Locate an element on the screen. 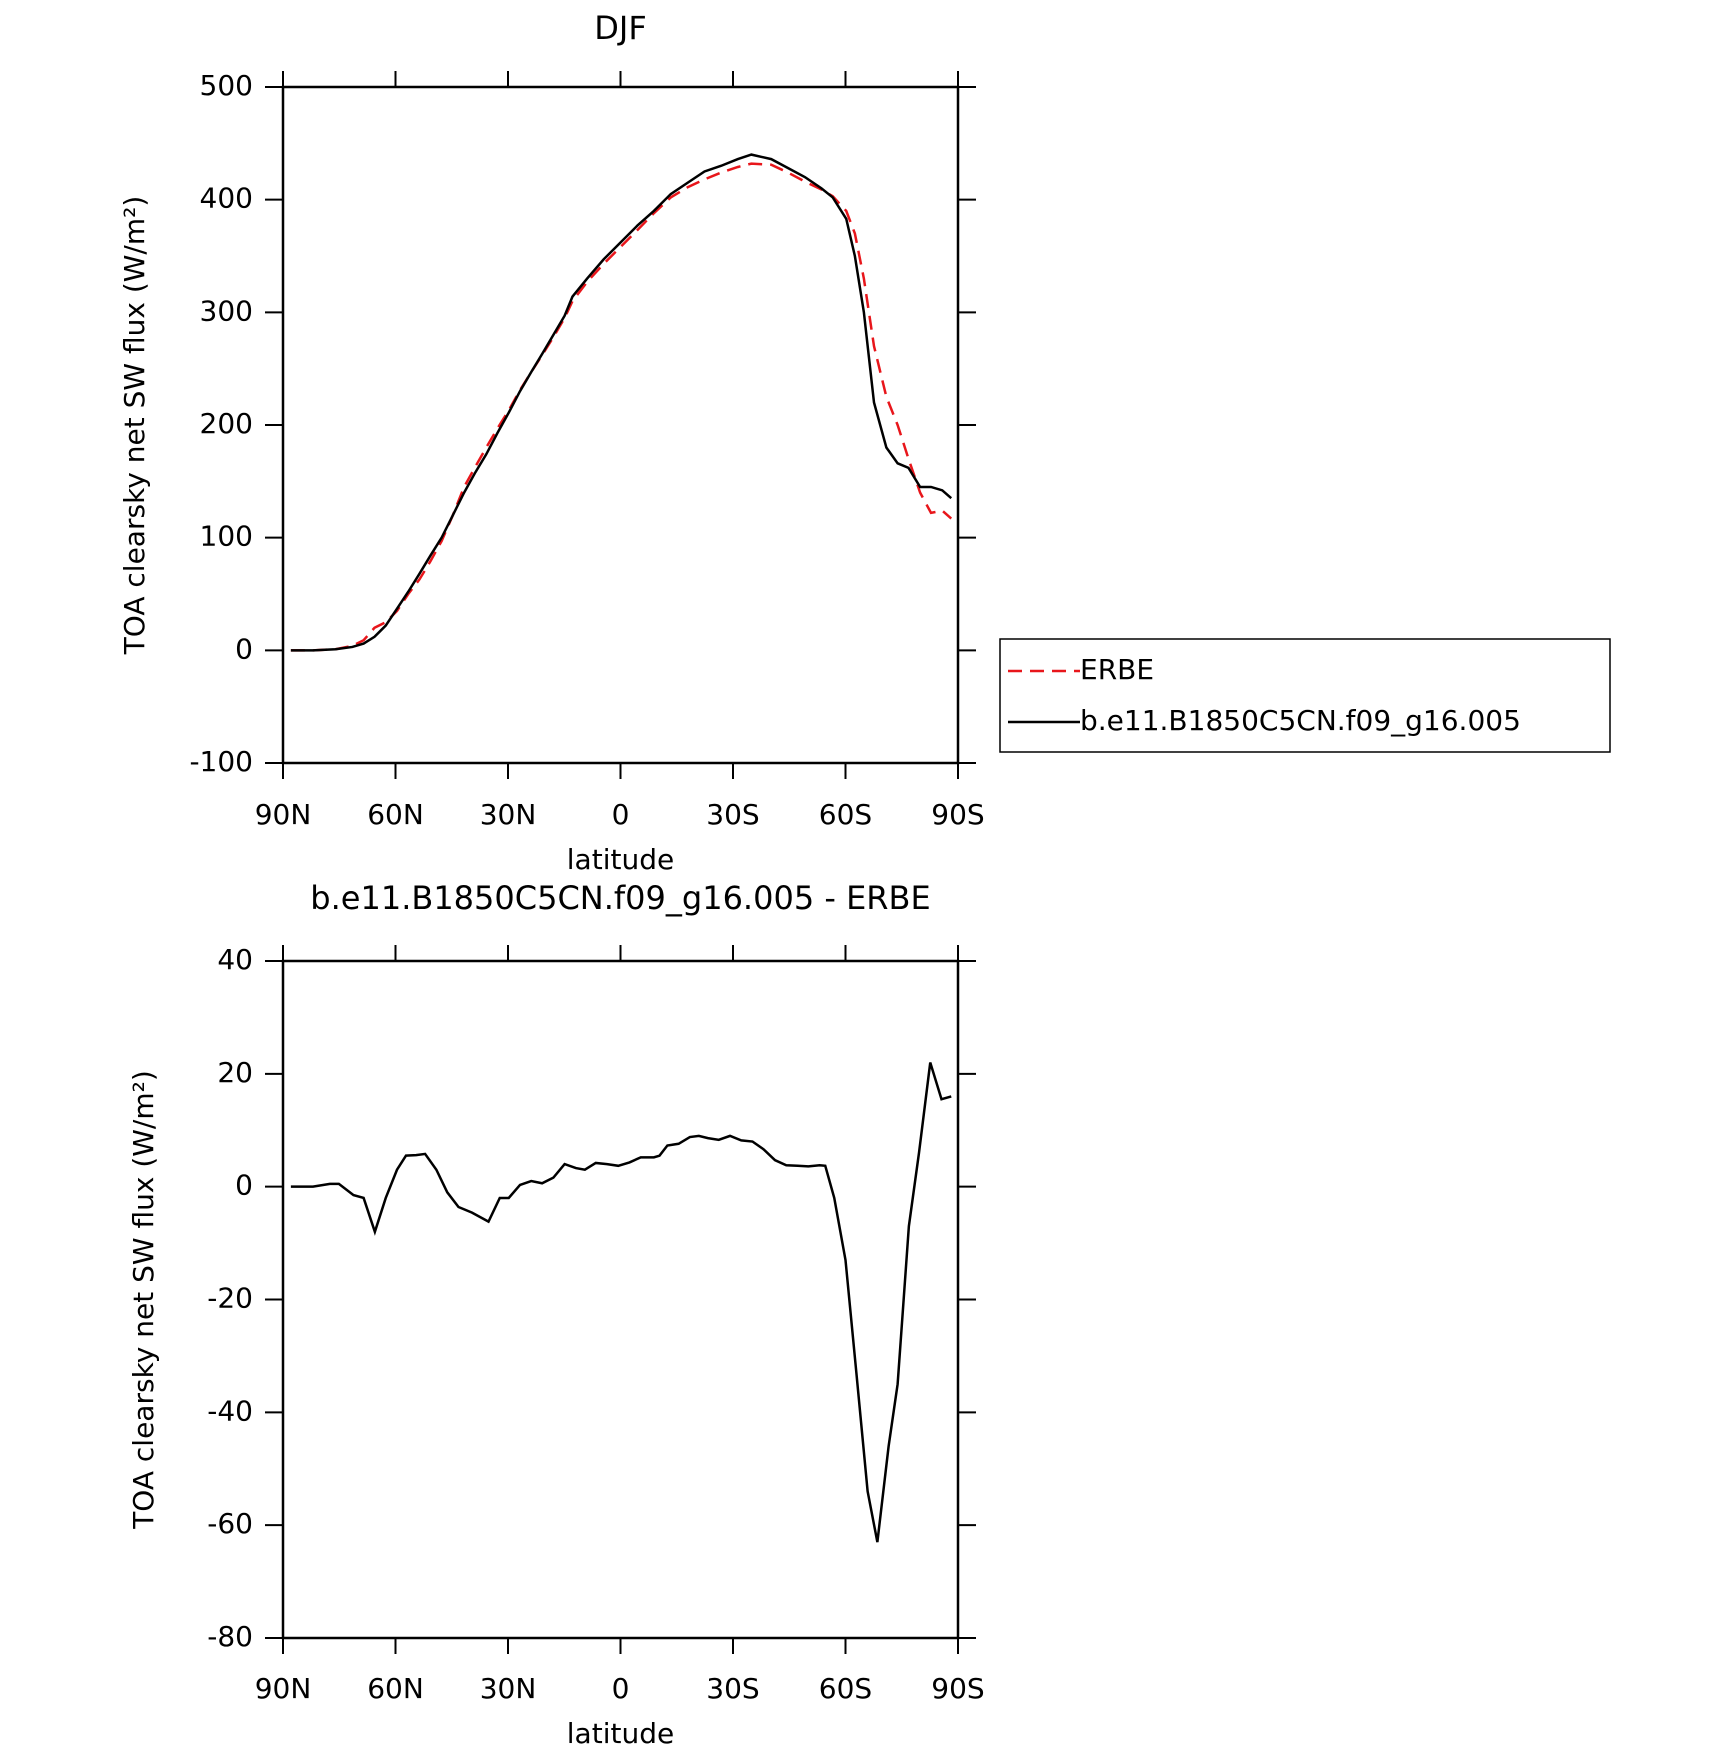 The width and height of the screenshot is (1710, 1745). legend-box is located at coordinates (1305, 695).